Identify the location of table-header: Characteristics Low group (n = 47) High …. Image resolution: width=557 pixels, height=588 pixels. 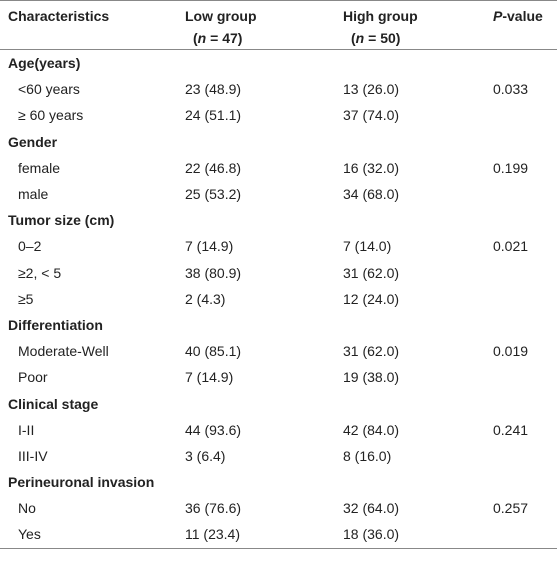
(278, 25).